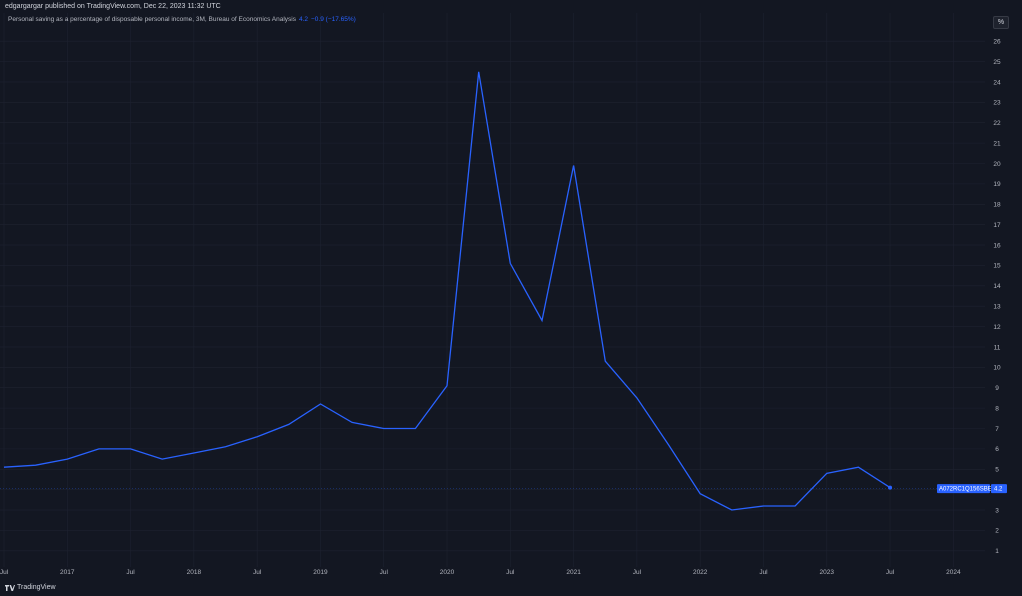 The height and width of the screenshot is (596, 1022). I want to click on x-tick-label: 2019, so click(320, 572).